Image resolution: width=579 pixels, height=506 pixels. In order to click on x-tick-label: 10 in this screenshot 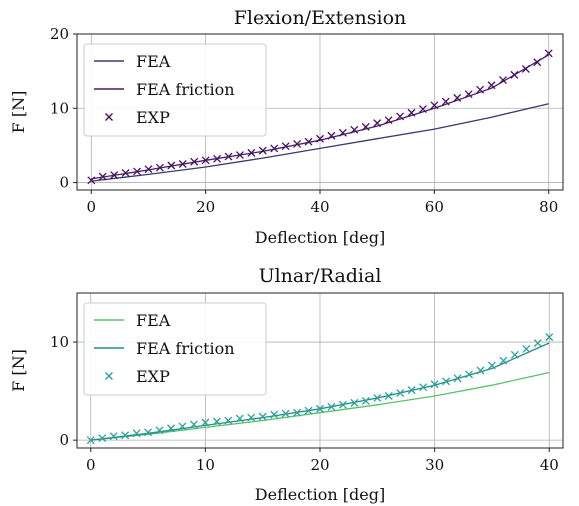, I will do `click(205, 465)`.